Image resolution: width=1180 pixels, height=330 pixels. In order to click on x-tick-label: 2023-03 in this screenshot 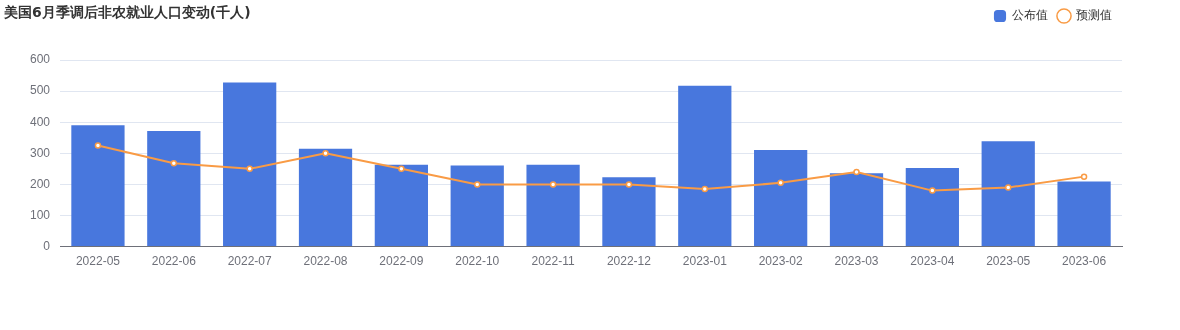, I will do `click(856, 261)`.